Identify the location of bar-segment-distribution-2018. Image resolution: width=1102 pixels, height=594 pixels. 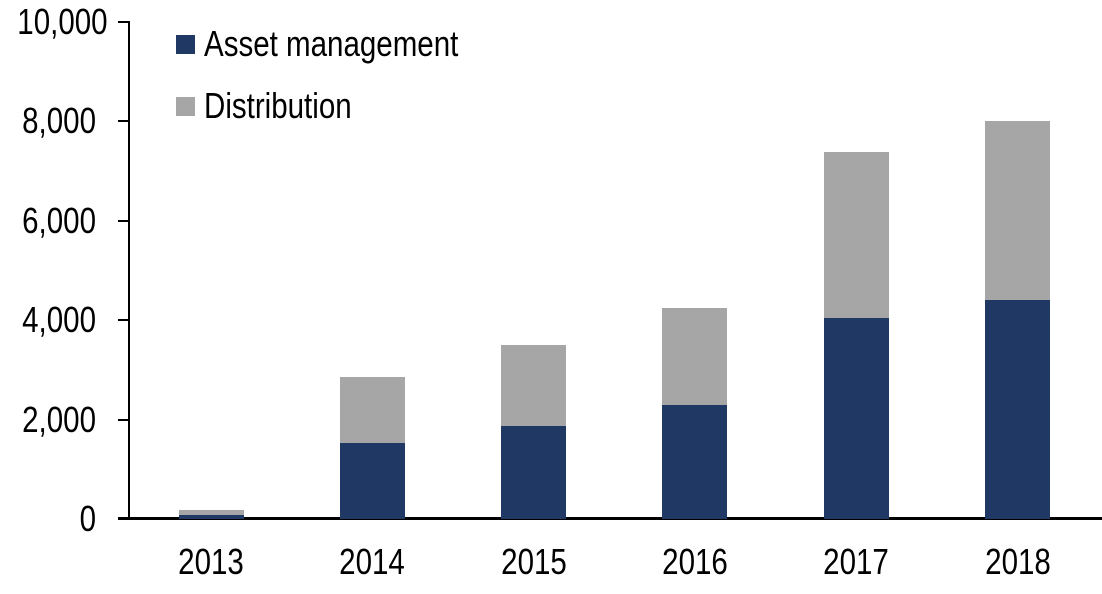
(1017, 210).